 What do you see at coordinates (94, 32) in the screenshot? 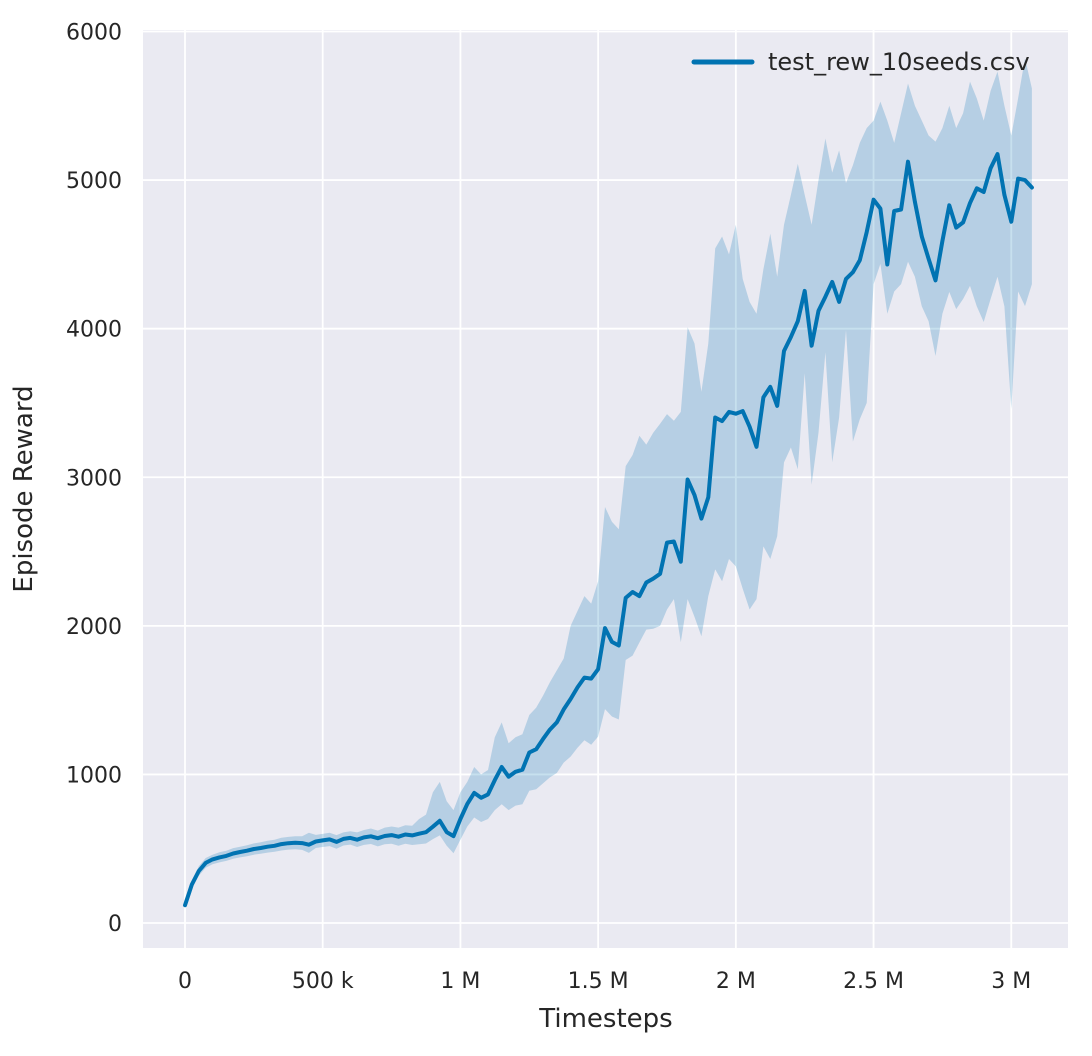
I see `y-tick-label: 6000` at bounding box center [94, 32].